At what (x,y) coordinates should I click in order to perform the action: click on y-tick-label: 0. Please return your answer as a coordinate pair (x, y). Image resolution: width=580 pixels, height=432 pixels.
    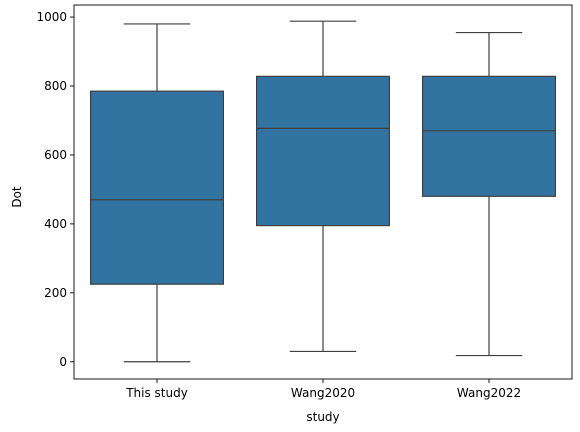
    Looking at the image, I should click on (63, 362).